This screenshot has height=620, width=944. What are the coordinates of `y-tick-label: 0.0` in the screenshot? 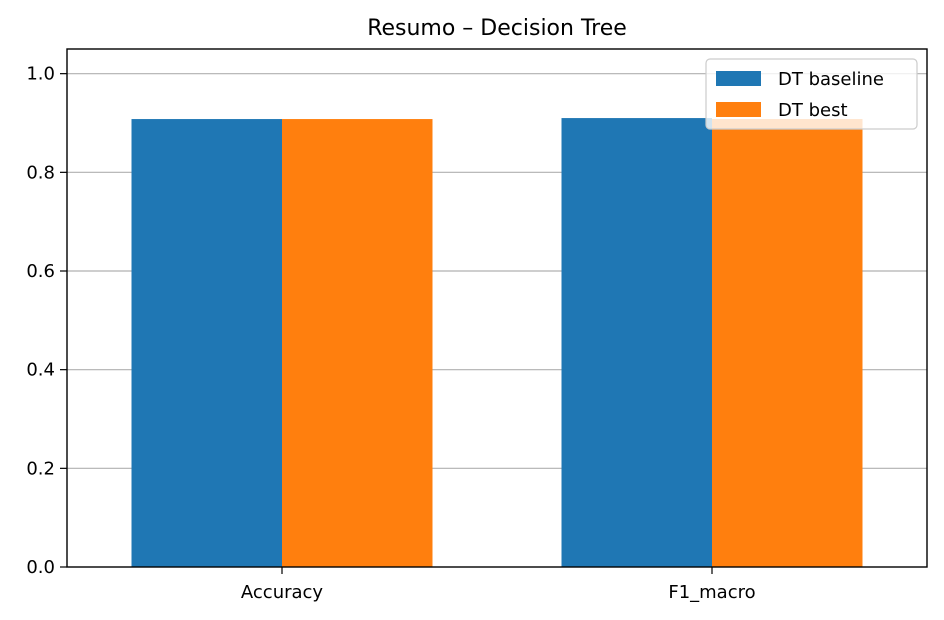 It's located at (40, 567).